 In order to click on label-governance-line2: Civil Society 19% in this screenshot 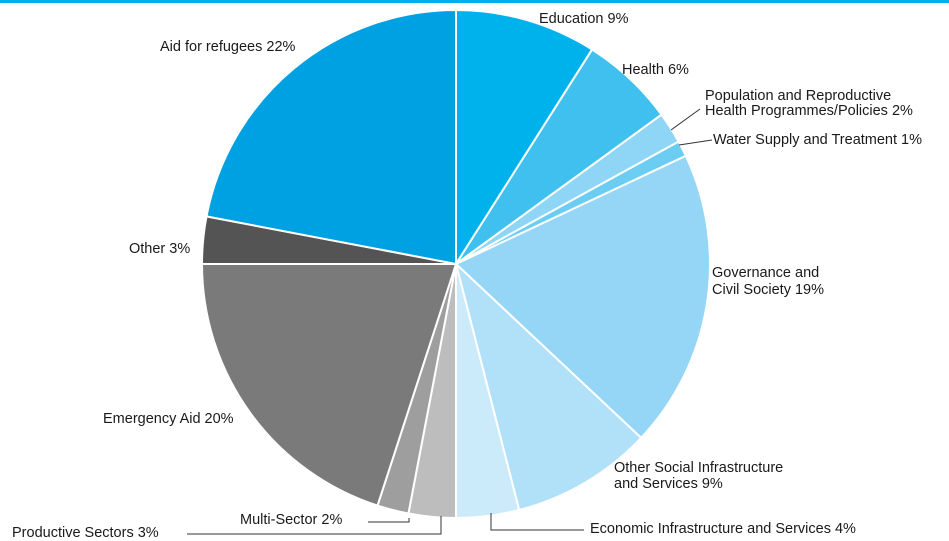, I will do `click(768, 290)`.